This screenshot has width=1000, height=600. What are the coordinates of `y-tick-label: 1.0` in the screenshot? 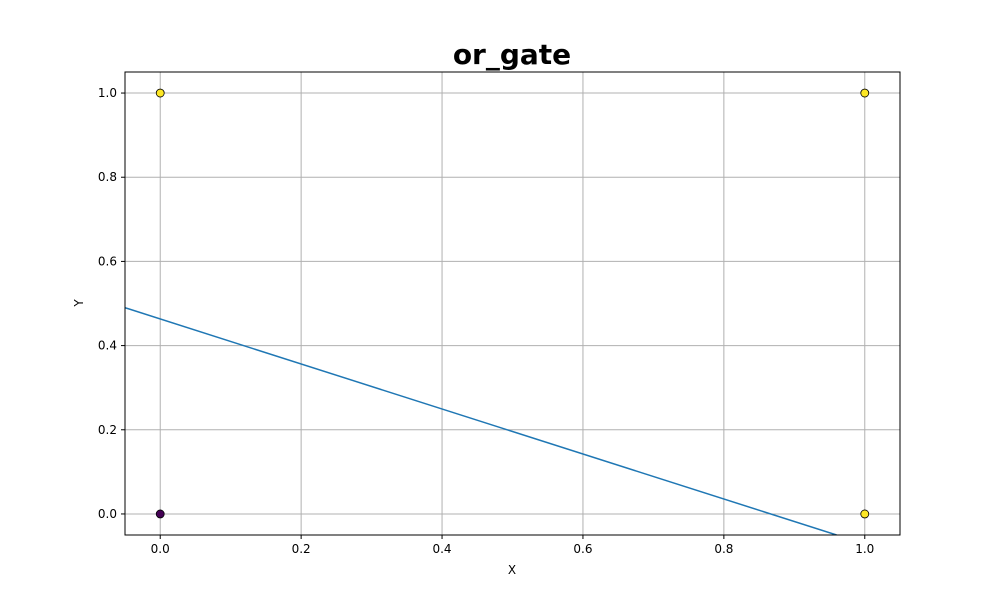 It's located at (107, 93).